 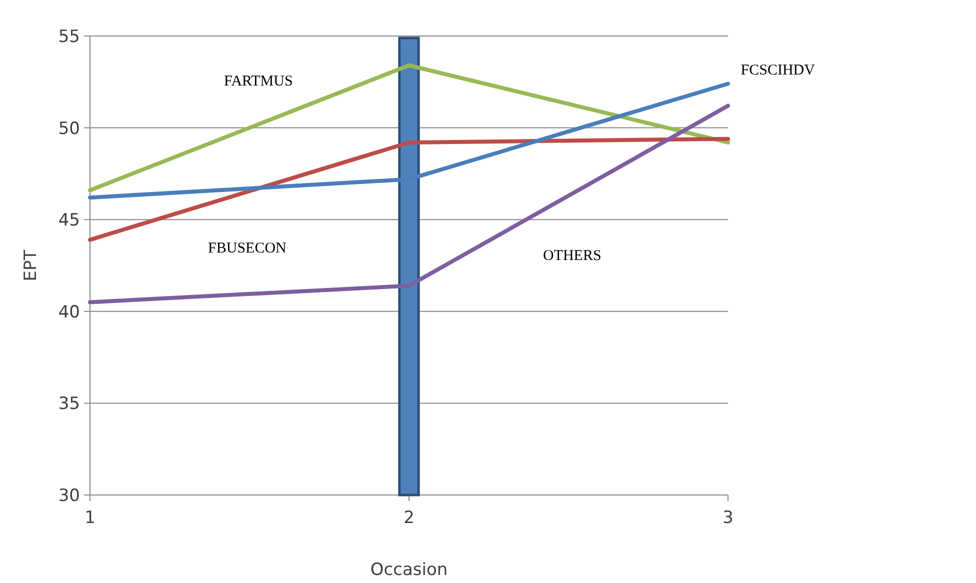 What do you see at coordinates (69, 496) in the screenshot?
I see `y-tick-label: 30` at bounding box center [69, 496].